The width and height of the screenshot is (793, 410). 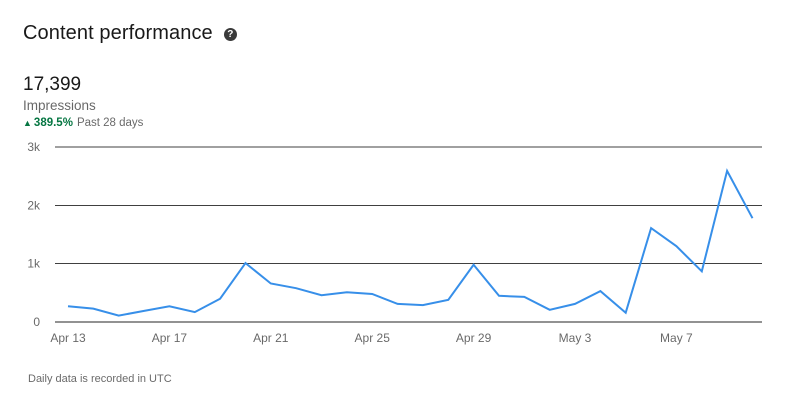 What do you see at coordinates (118, 33) in the screenshot?
I see `card-title: Content performance` at bounding box center [118, 33].